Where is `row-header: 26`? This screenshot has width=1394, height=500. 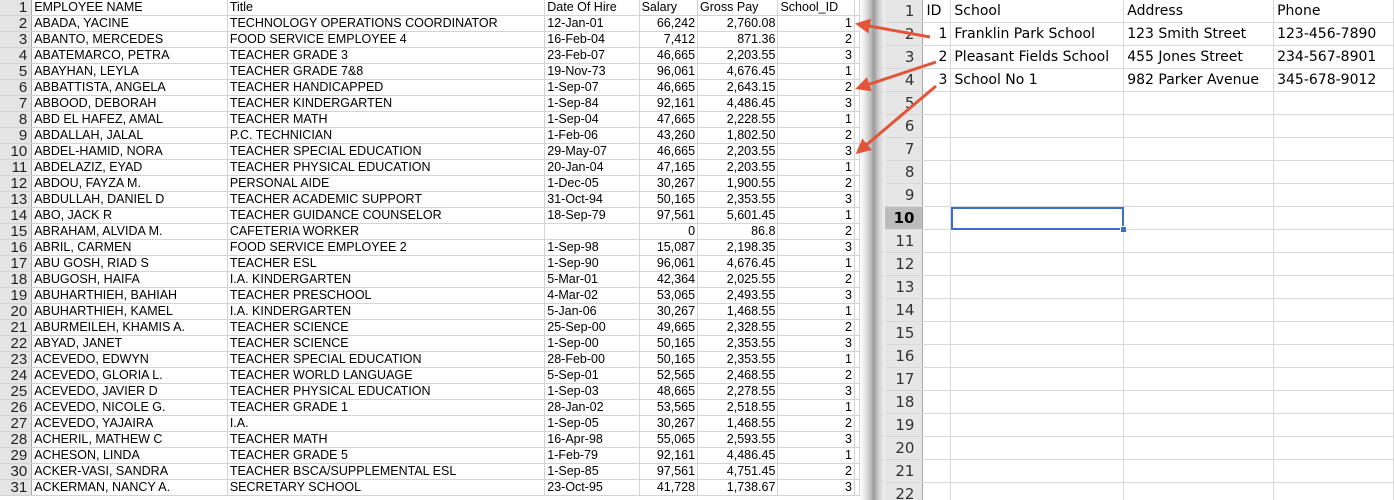
row-header: 26 is located at coordinates (16, 407).